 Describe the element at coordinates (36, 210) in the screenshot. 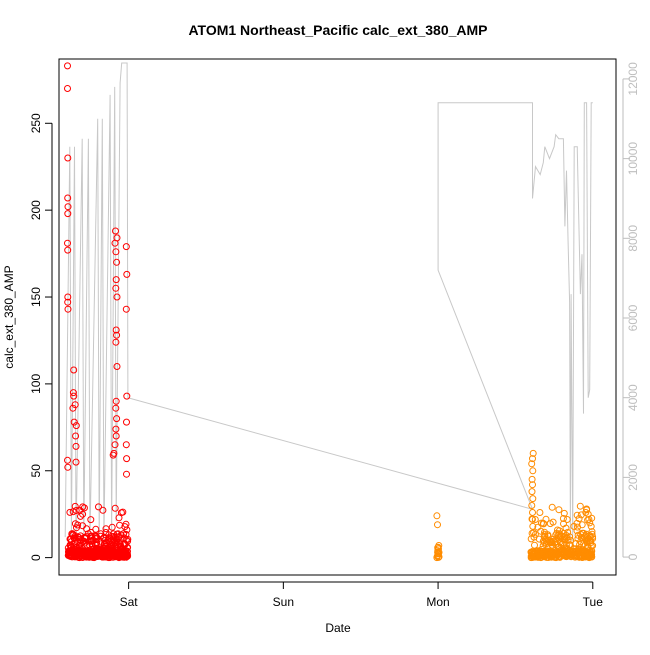

I see `y-tick-label: 200` at that location.